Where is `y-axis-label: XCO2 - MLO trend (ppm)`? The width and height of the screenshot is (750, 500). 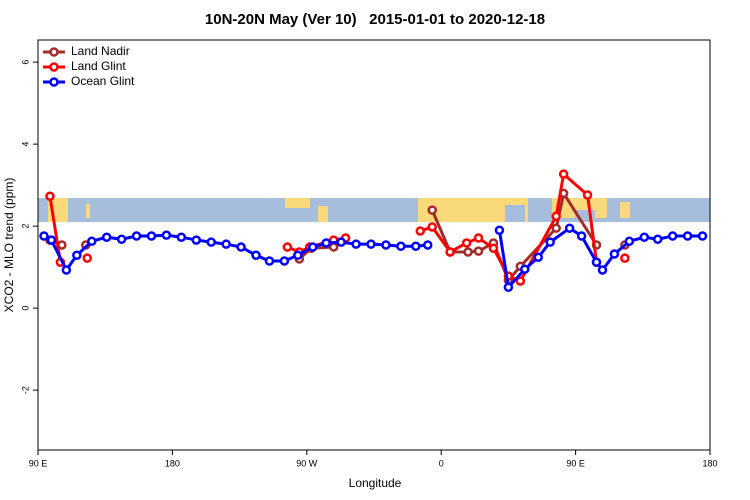 y-axis-label: XCO2 - MLO trend (ppm) is located at coordinates (9, 245).